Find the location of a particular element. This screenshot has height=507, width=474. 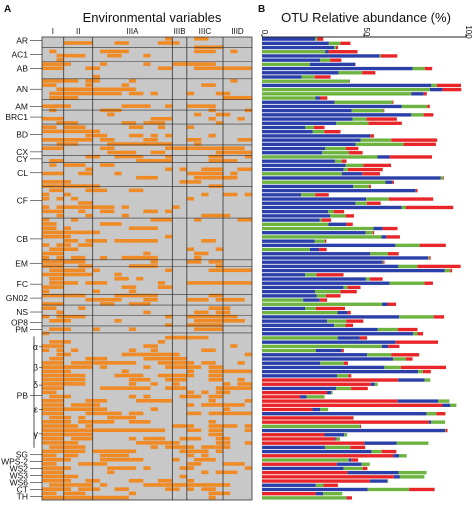

panel-b-title: OTU Relative abundance (%) is located at coordinates (366, 17).